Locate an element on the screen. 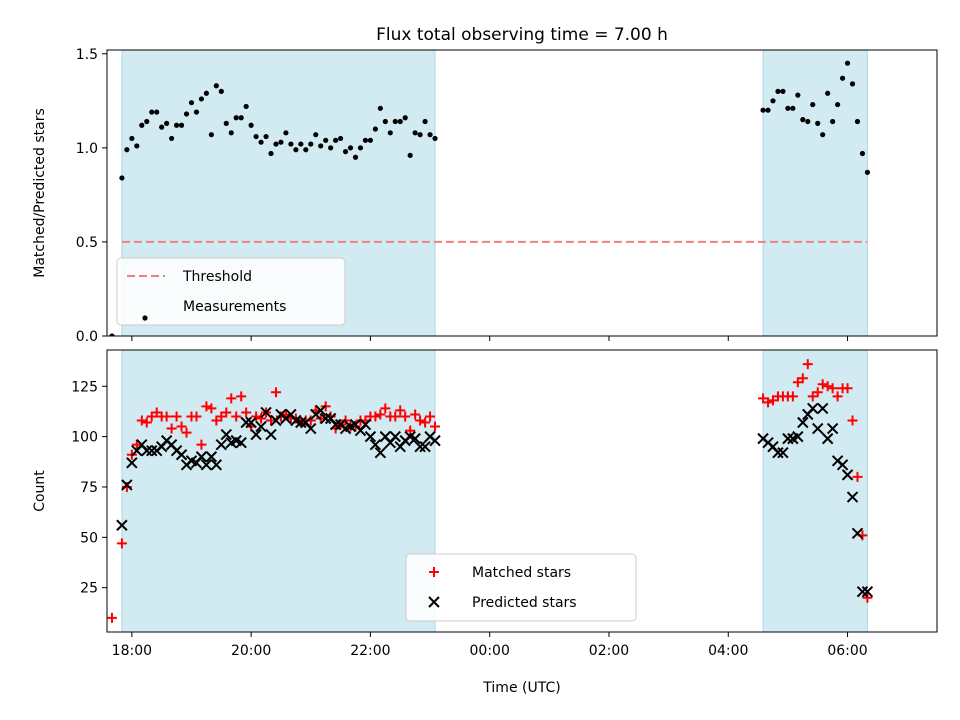  legend: Threshold Measurements is located at coordinates (231, 291).